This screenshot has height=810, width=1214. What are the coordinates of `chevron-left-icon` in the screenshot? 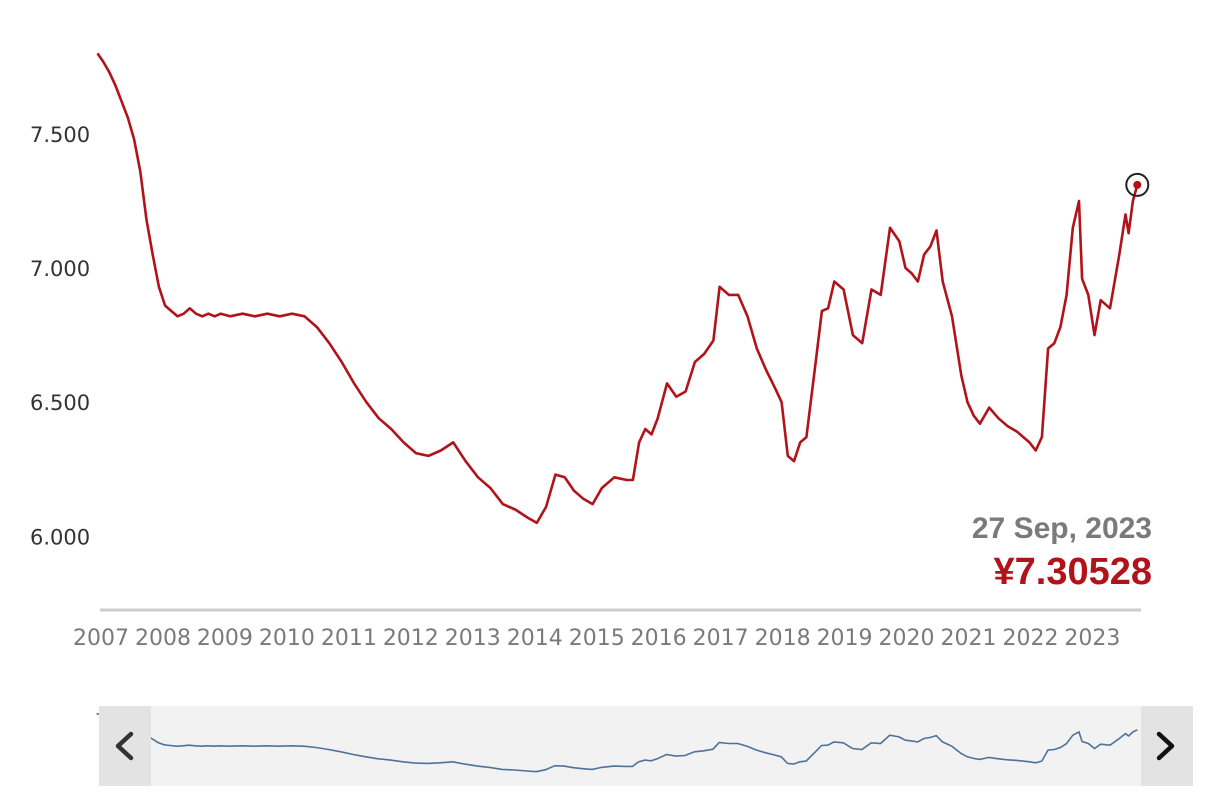 It's located at (124, 746).